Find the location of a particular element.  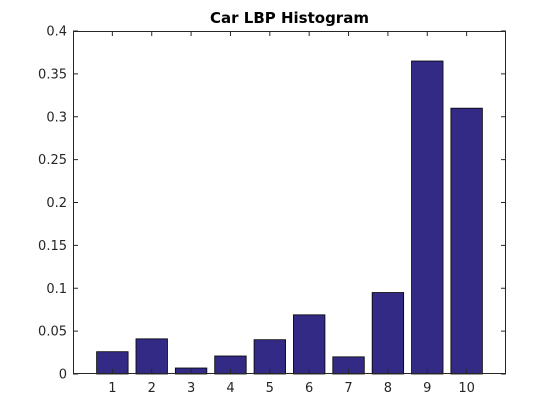

y-tick-label: 0.1 is located at coordinates (56, 289).